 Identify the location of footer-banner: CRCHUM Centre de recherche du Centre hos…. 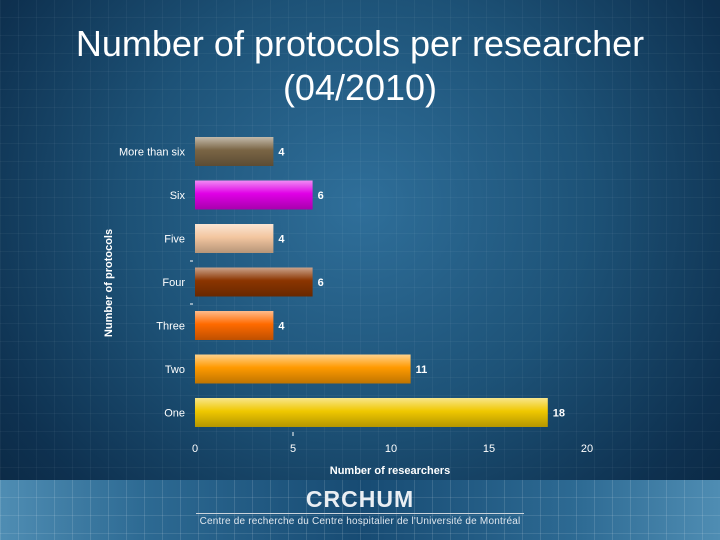
(360, 510).